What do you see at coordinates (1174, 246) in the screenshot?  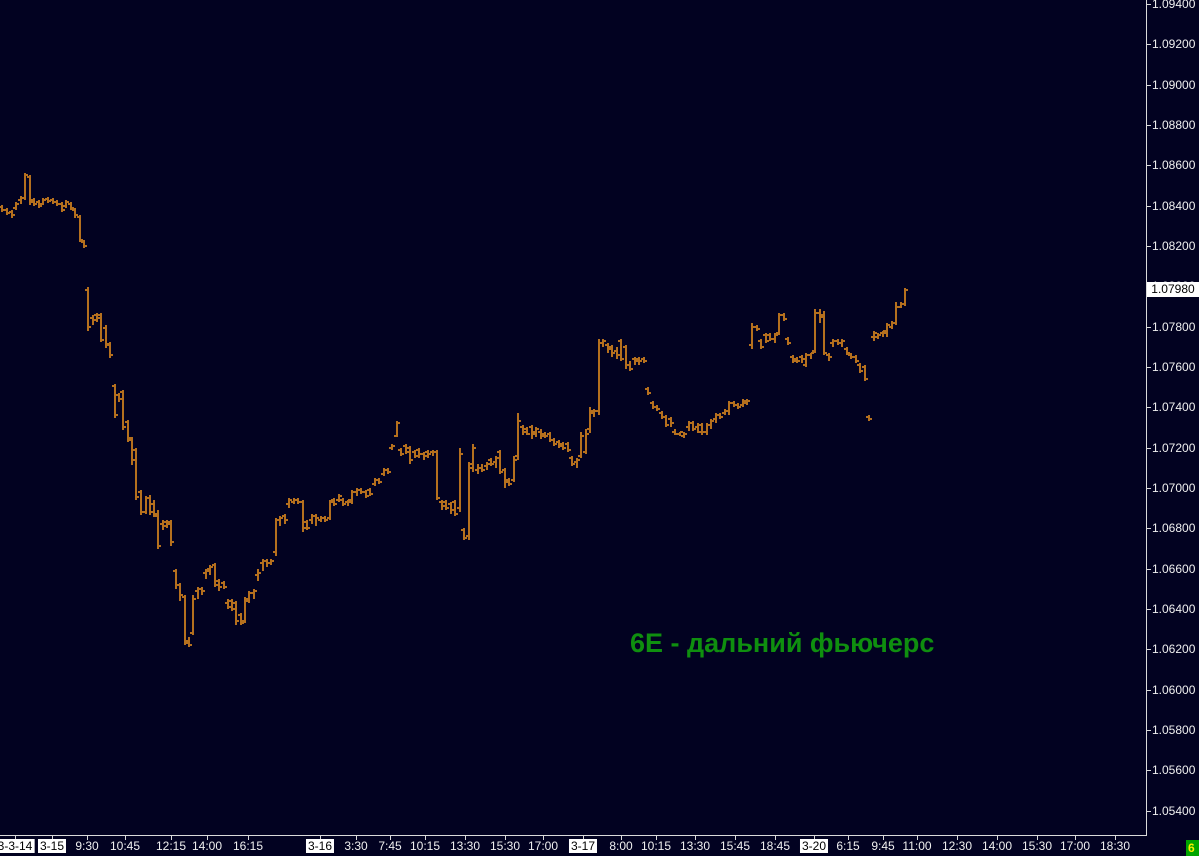 I see `price-tick-label: 1.08200` at bounding box center [1174, 246].